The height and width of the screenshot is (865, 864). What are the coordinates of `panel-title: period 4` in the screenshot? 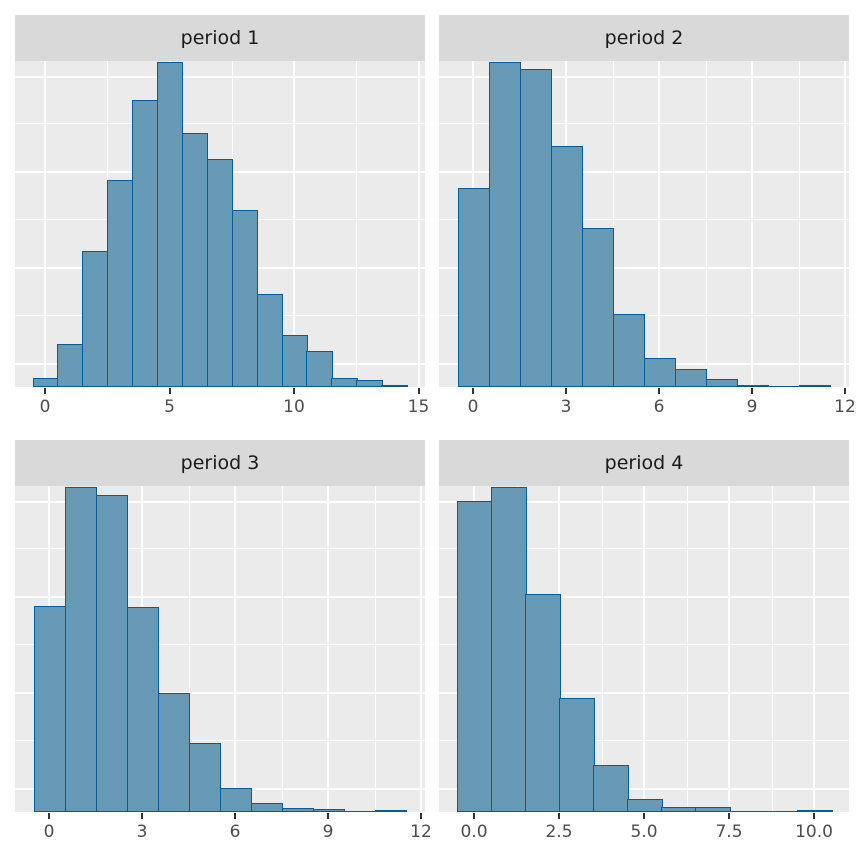 It's located at (644, 463).